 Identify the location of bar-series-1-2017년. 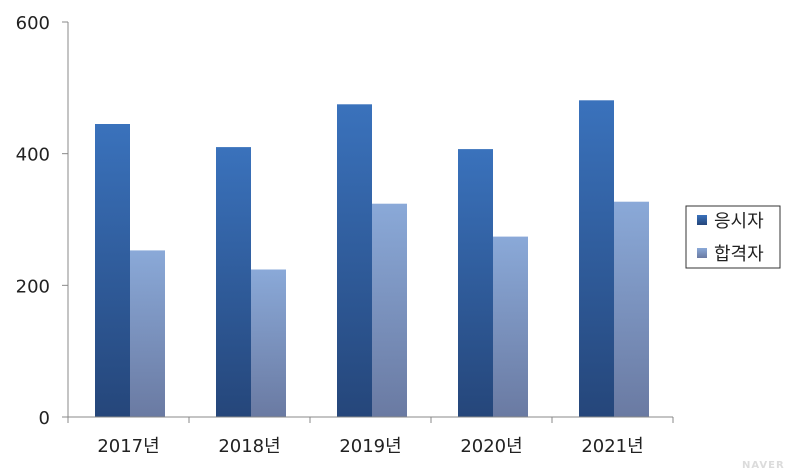
(112, 270).